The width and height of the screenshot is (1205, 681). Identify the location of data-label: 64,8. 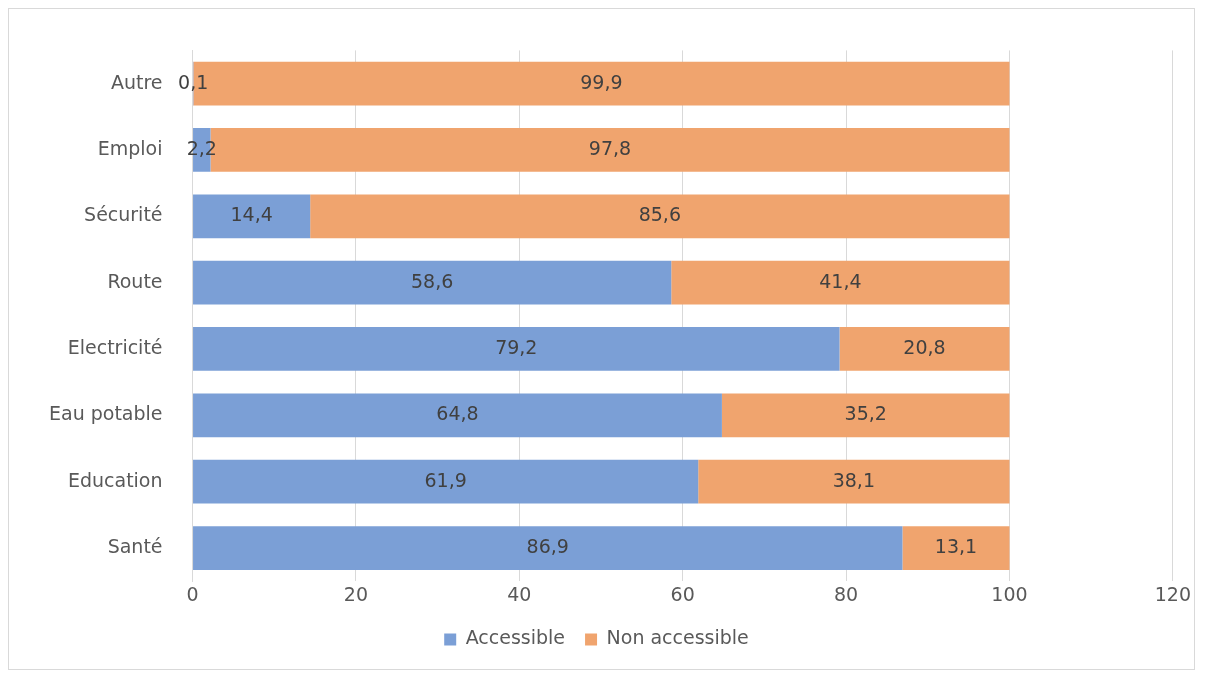
(457, 413).